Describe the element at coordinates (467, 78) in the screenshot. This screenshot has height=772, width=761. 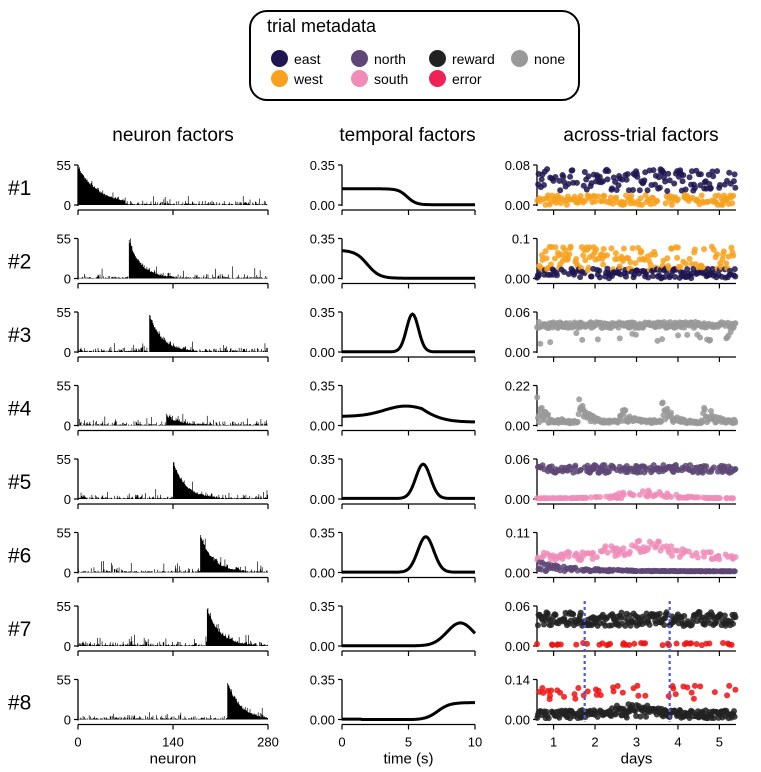
I see `legend-label: error` at that location.